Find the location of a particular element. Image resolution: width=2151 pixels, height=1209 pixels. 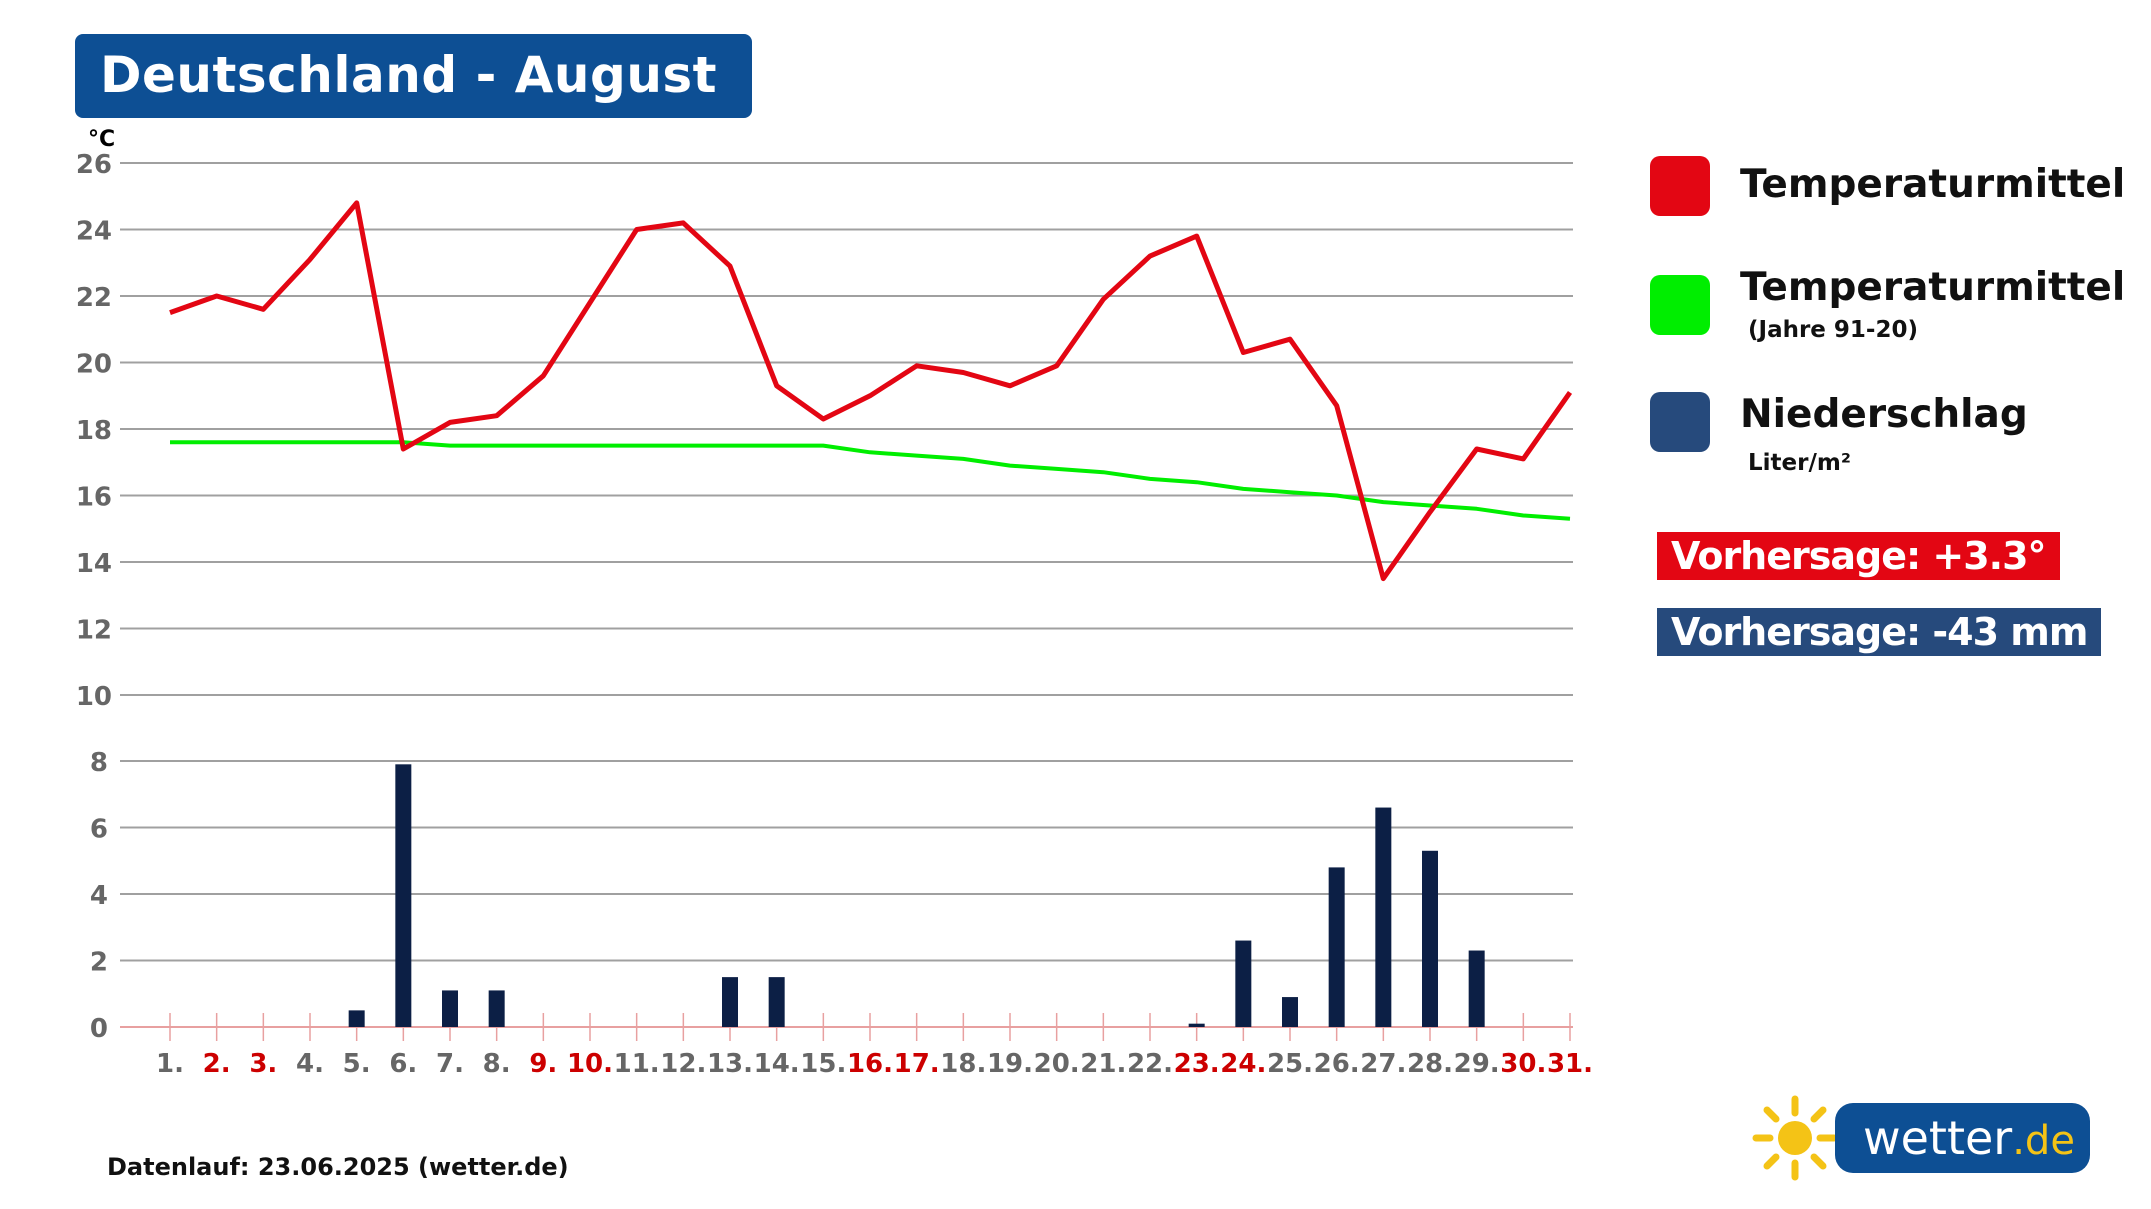

logo-text: wetter.de is located at coordinates (1969, 1138).